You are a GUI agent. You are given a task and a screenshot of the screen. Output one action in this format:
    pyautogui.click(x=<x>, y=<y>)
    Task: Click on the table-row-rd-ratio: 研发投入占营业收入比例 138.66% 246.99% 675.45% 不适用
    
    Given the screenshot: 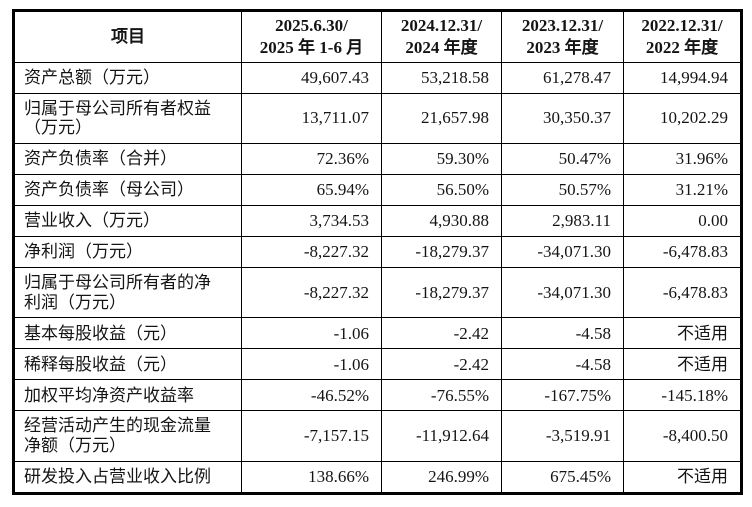 What is the action you would take?
    pyautogui.click(x=377, y=477)
    